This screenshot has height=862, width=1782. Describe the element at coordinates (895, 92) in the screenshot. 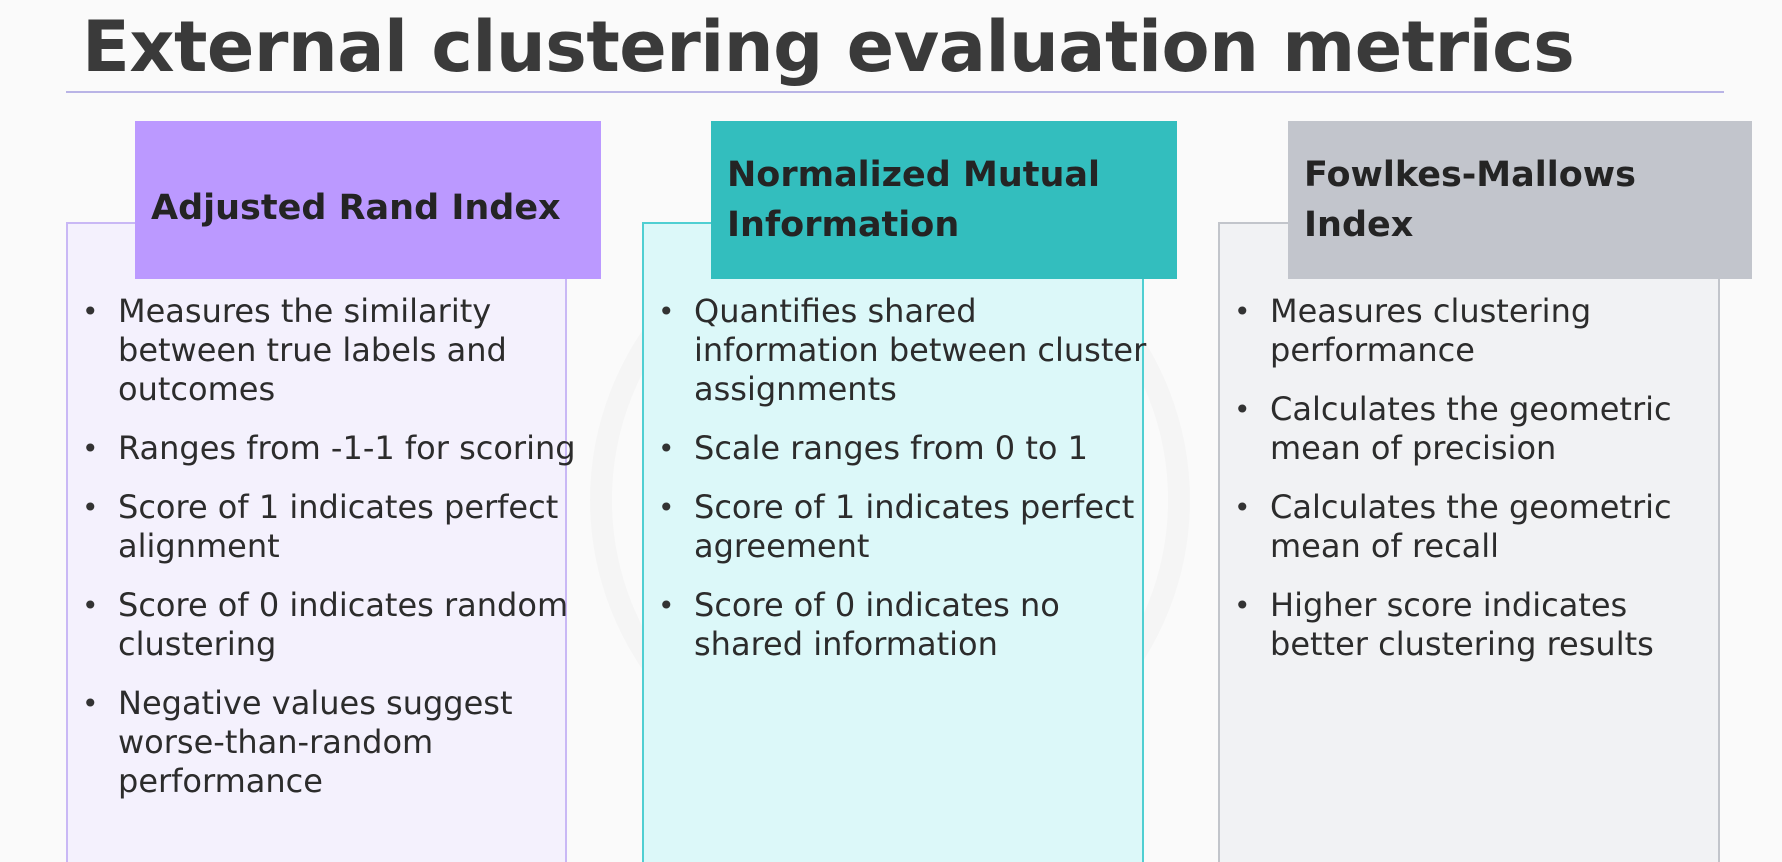

I see `title-divider` at that location.